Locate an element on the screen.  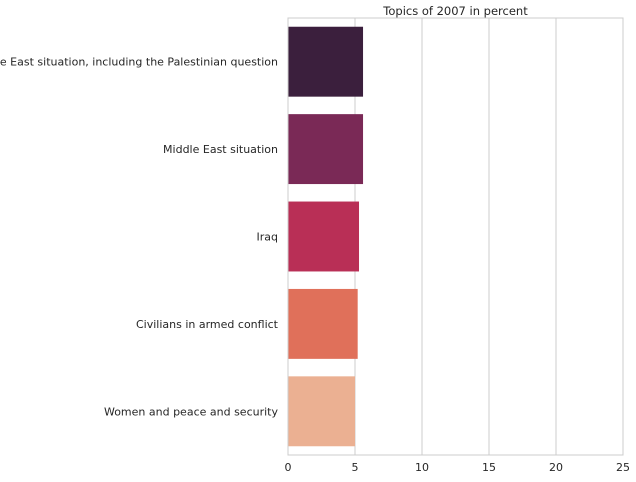
x-tick-label: 0 is located at coordinates (288, 467).